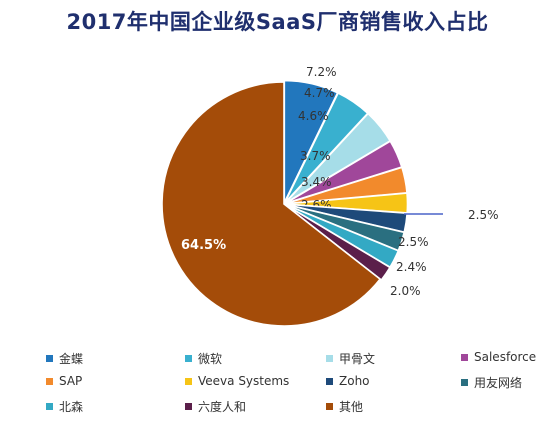 The height and width of the screenshot is (426, 555). Describe the element at coordinates (316, 182) in the screenshot. I see `slice-label-5: 3.4%` at that location.